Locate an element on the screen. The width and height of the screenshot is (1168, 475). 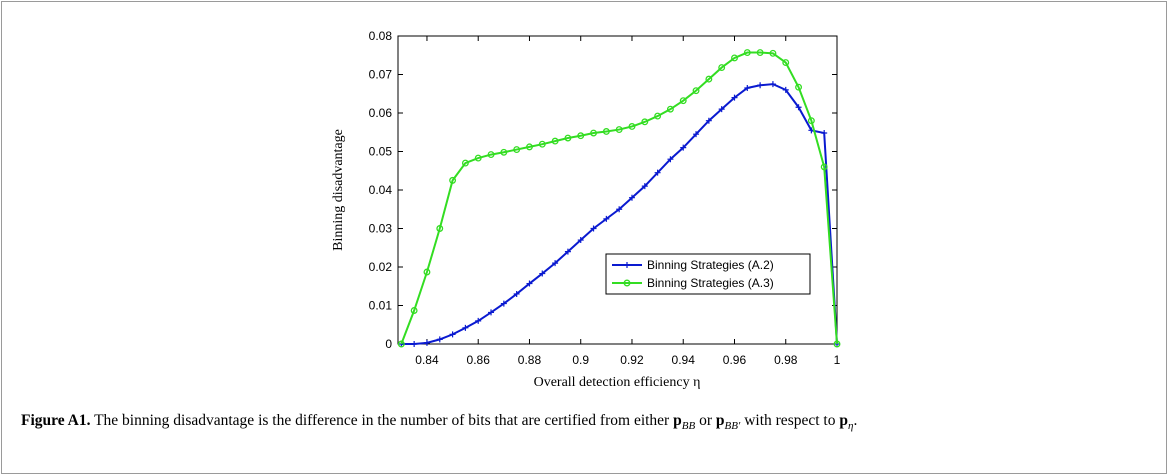
y-axis-label: Binning disadvantage is located at coordinates (338, 190).